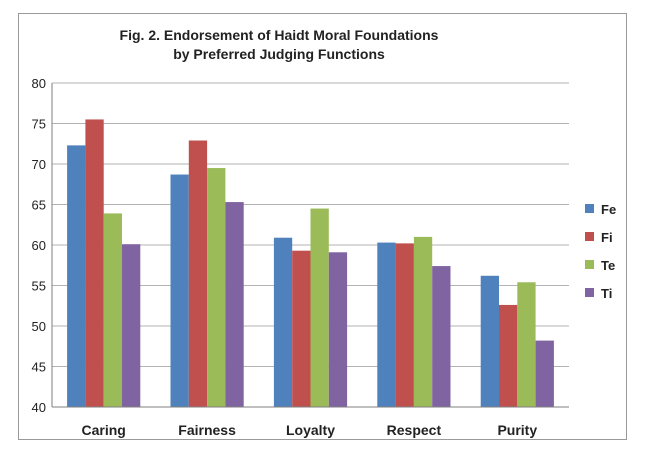  I want to click on y-axis-tick-labels: 40 45 50 55 60 65 70 75 80, so click(39, 245).